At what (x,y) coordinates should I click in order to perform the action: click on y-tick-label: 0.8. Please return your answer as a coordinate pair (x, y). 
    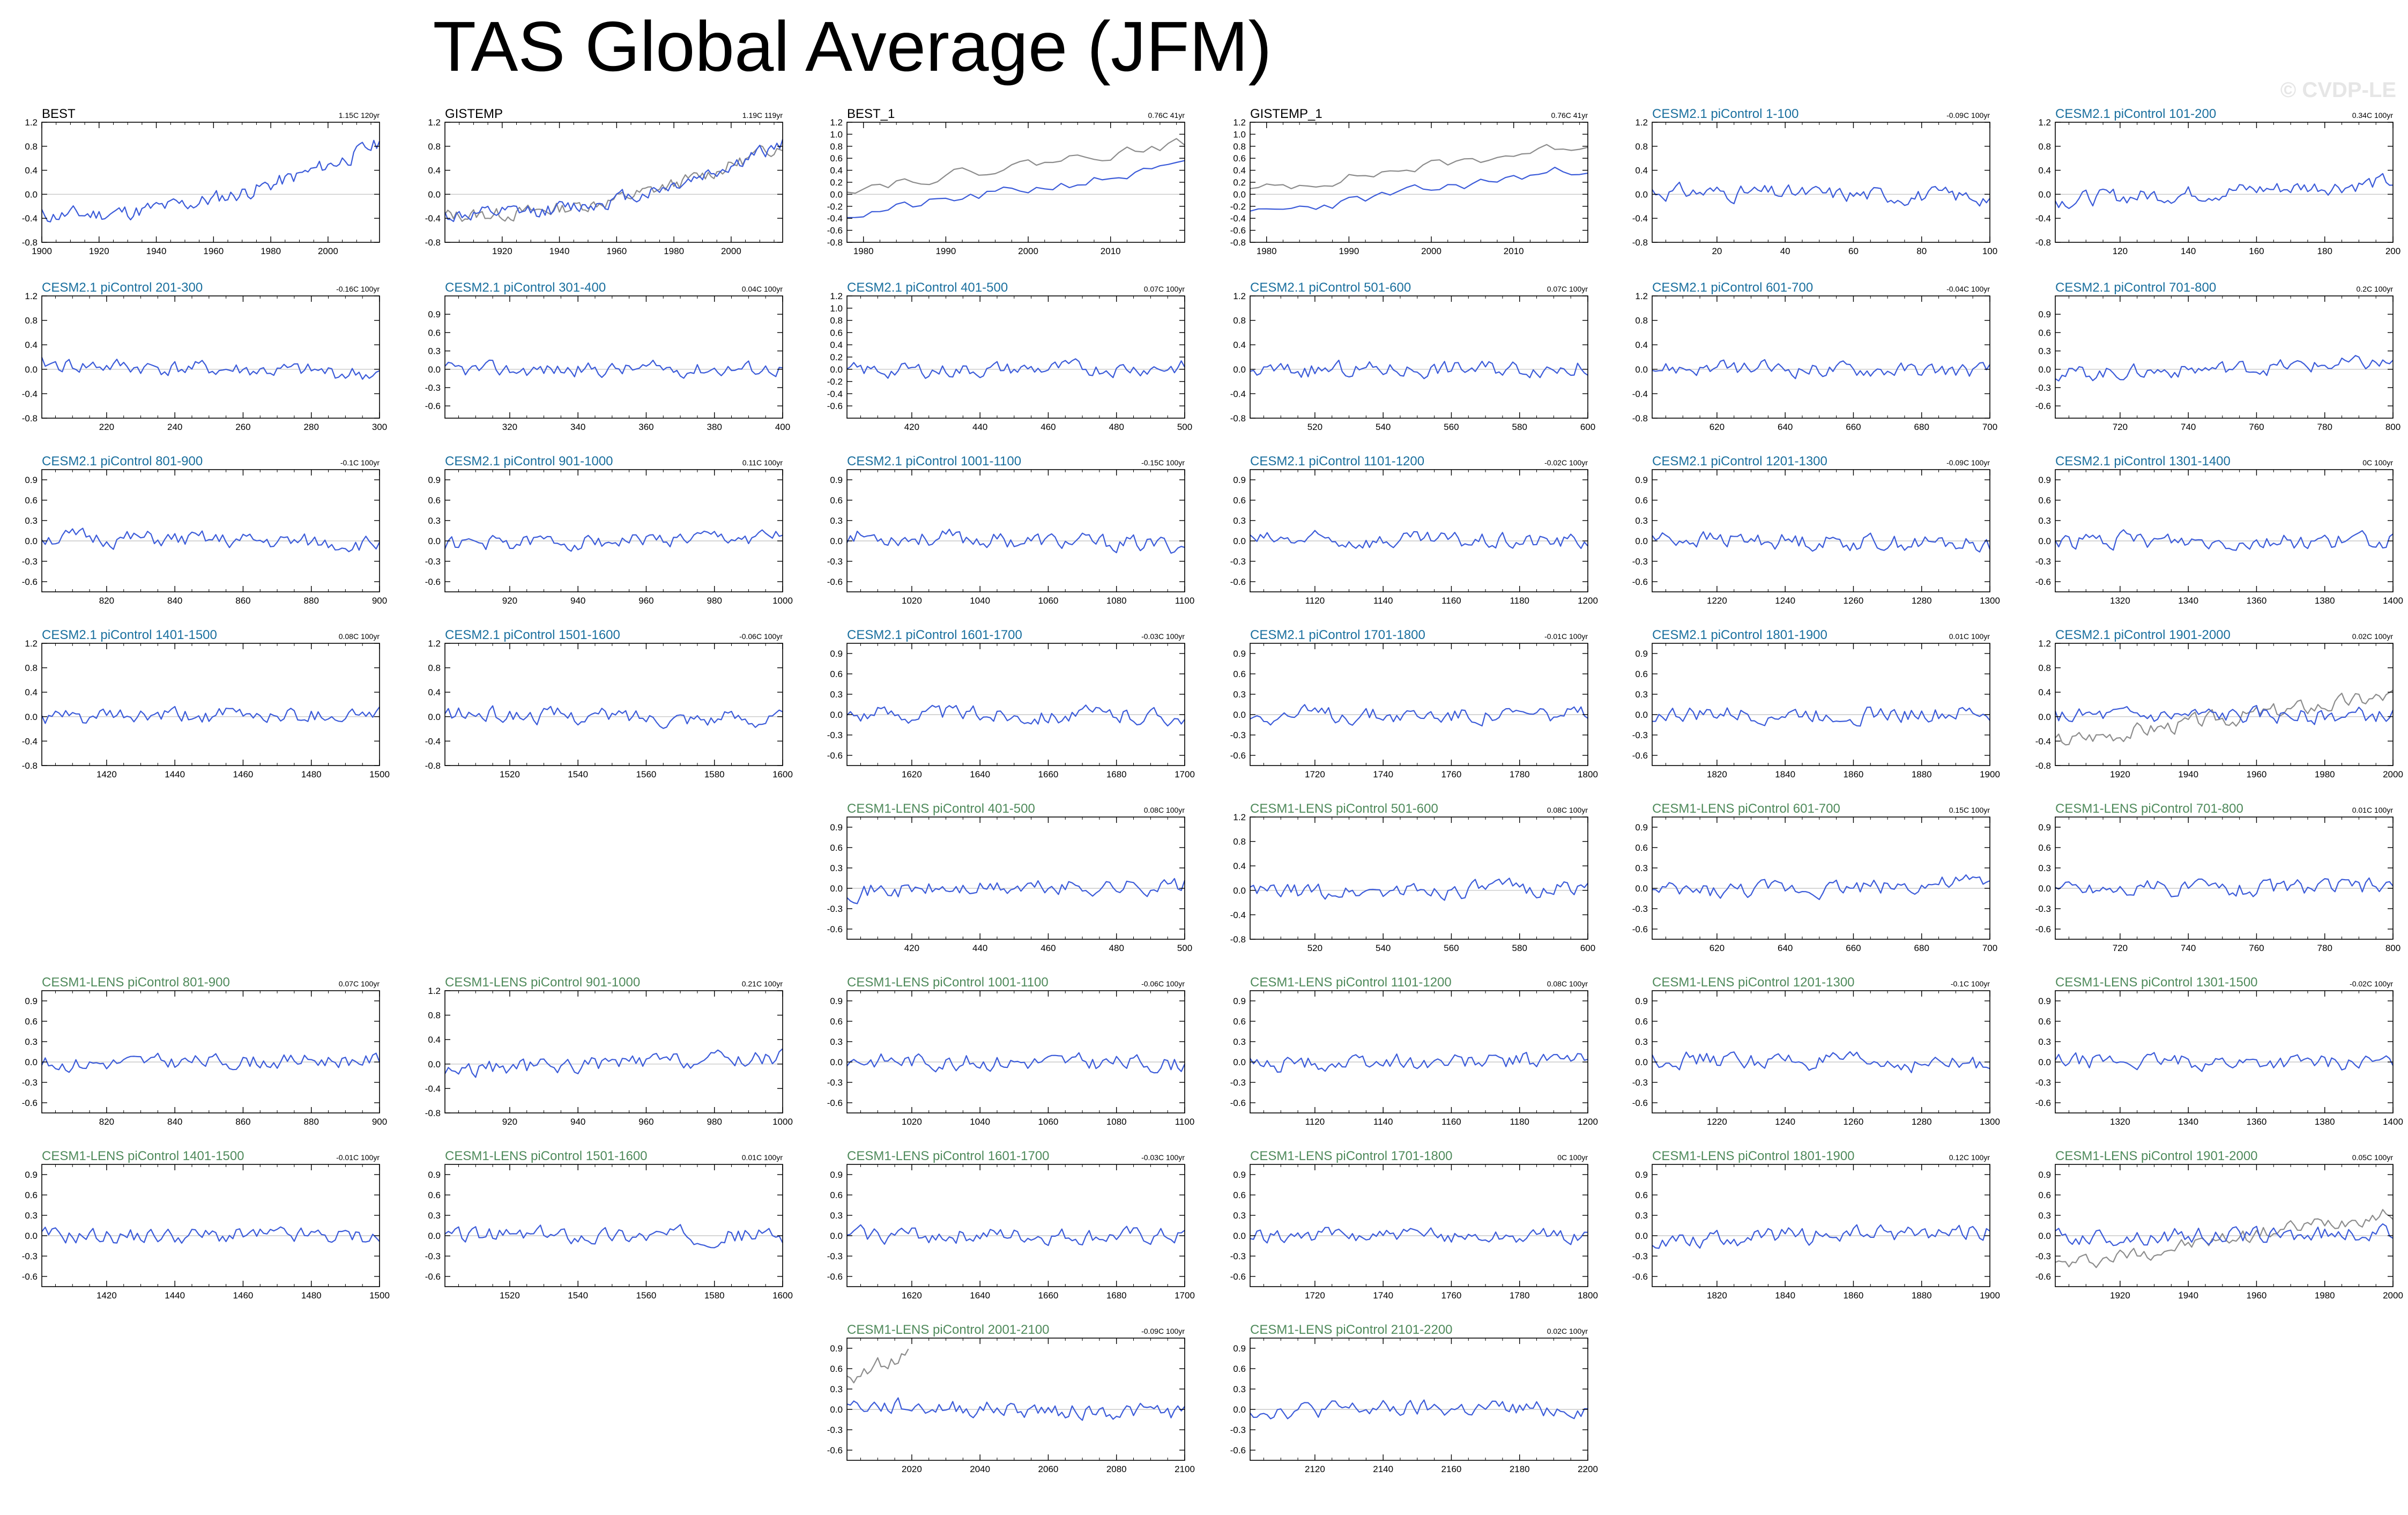
    Looking at the image, I should click on (31, 668).